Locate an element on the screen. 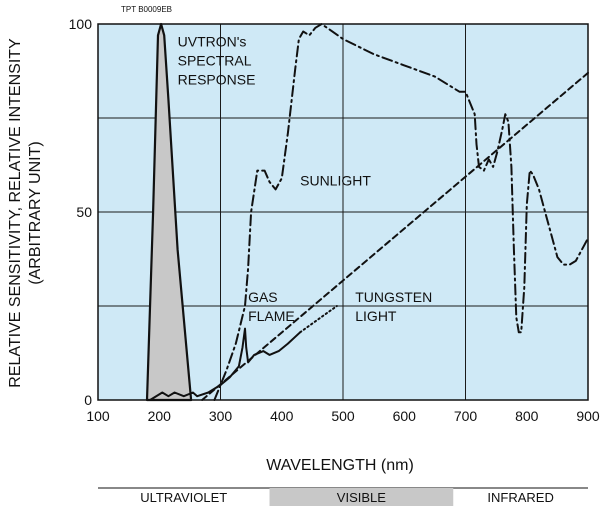 This screenshot has width=614, height=506. annotation-uvtron: RESPONSE is located at coordinates (217, 80).